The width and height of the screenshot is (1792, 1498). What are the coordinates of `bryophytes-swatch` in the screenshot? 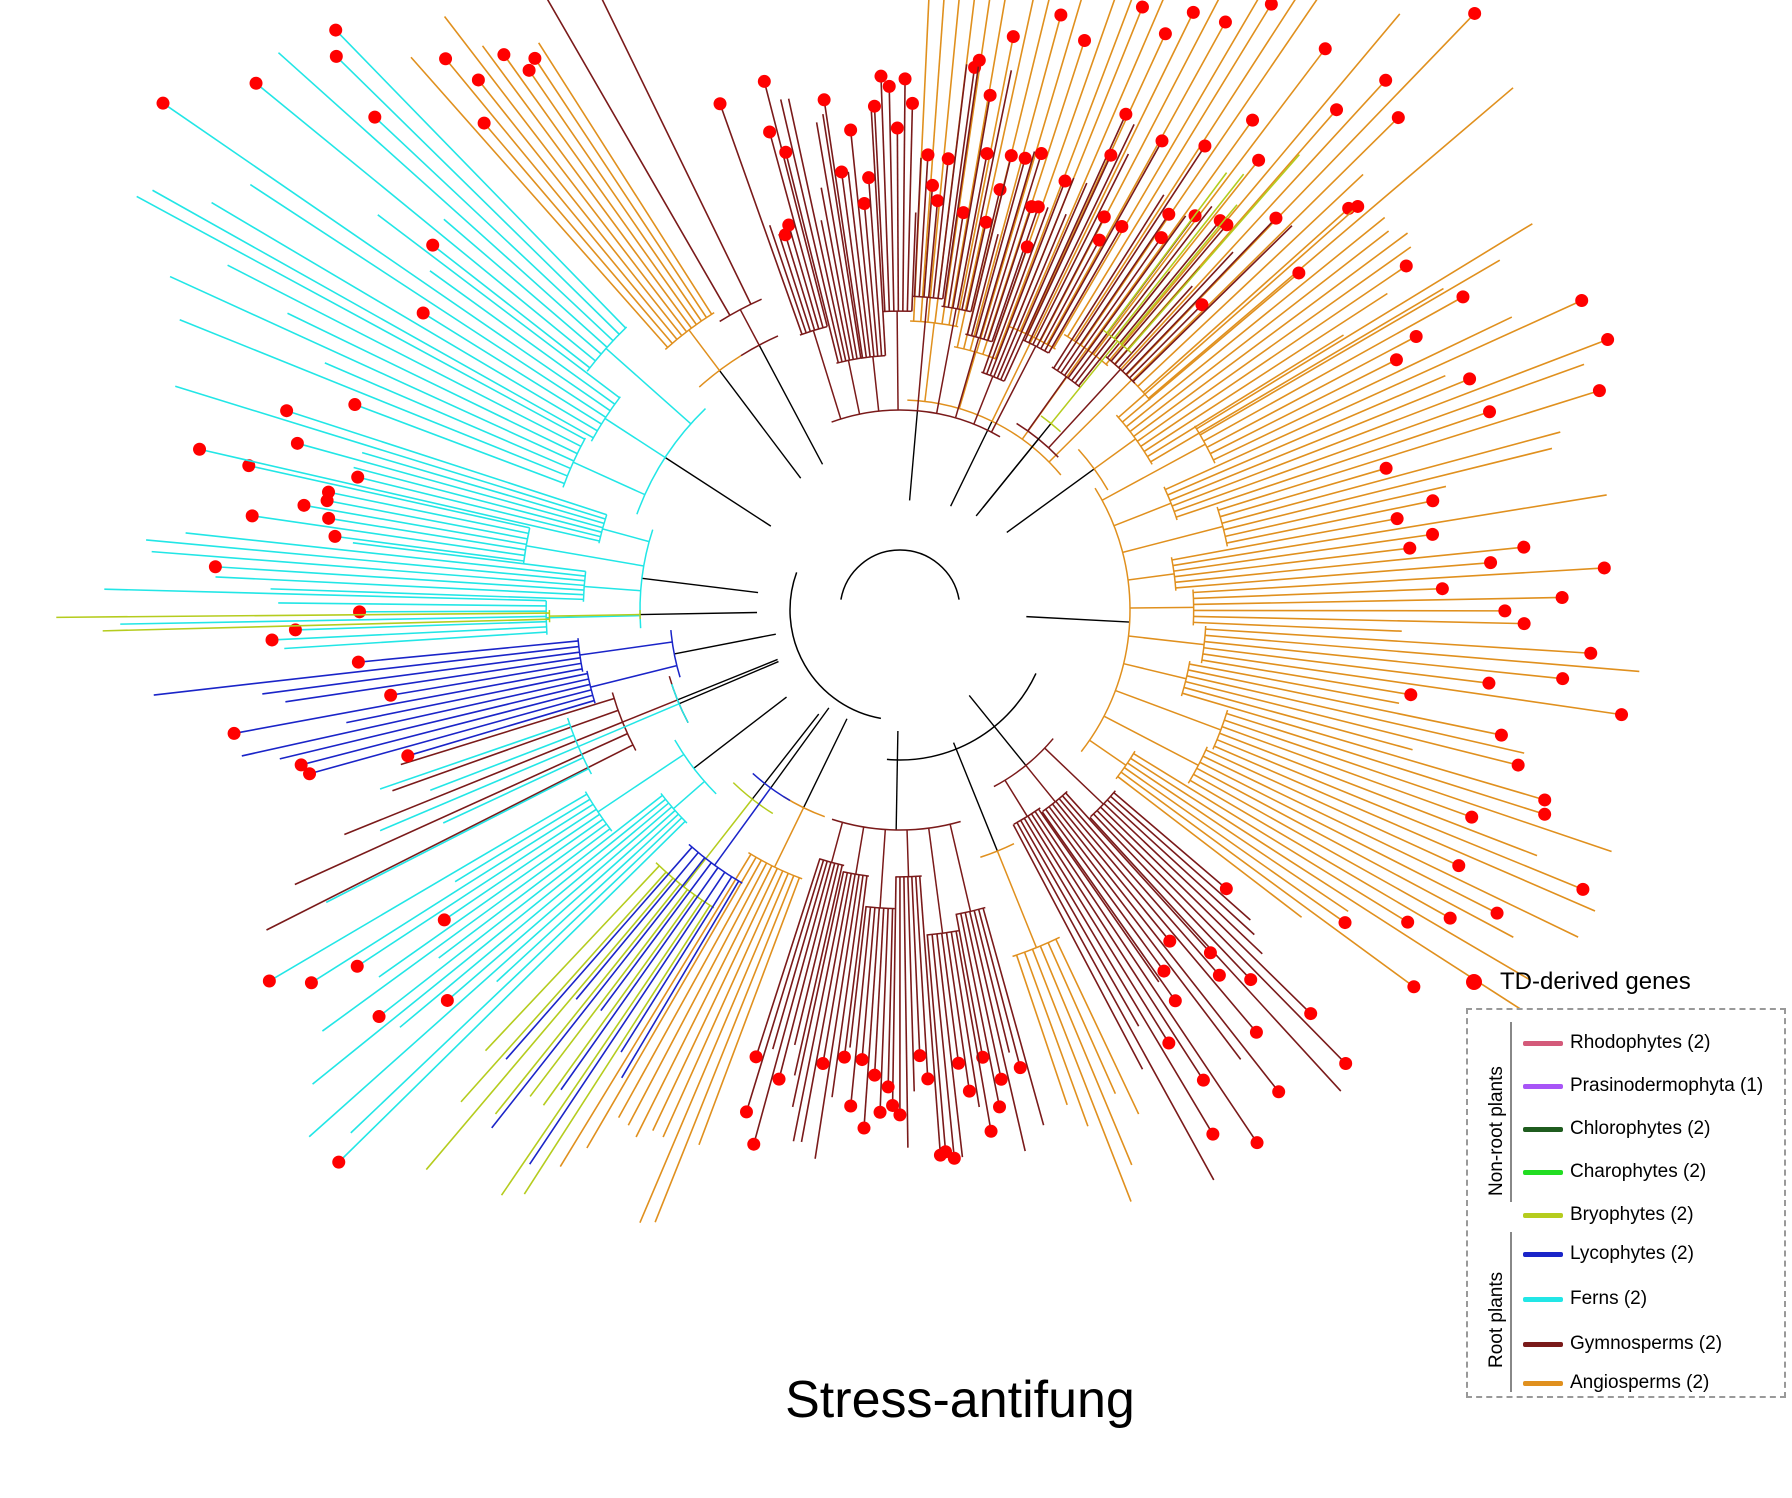 It's located at (1543, 1215).